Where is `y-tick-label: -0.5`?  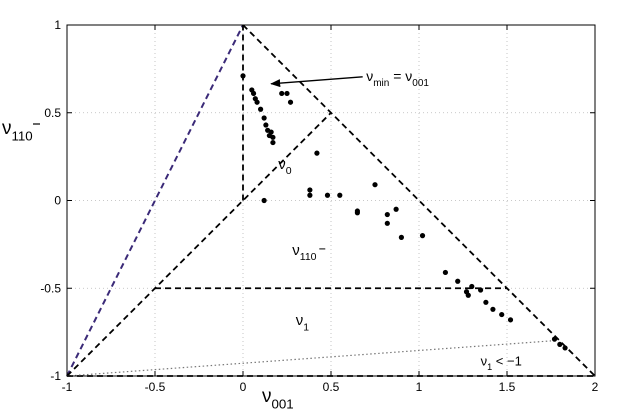
y-tick-label: -0.5 is located at coordinates (50, 288).